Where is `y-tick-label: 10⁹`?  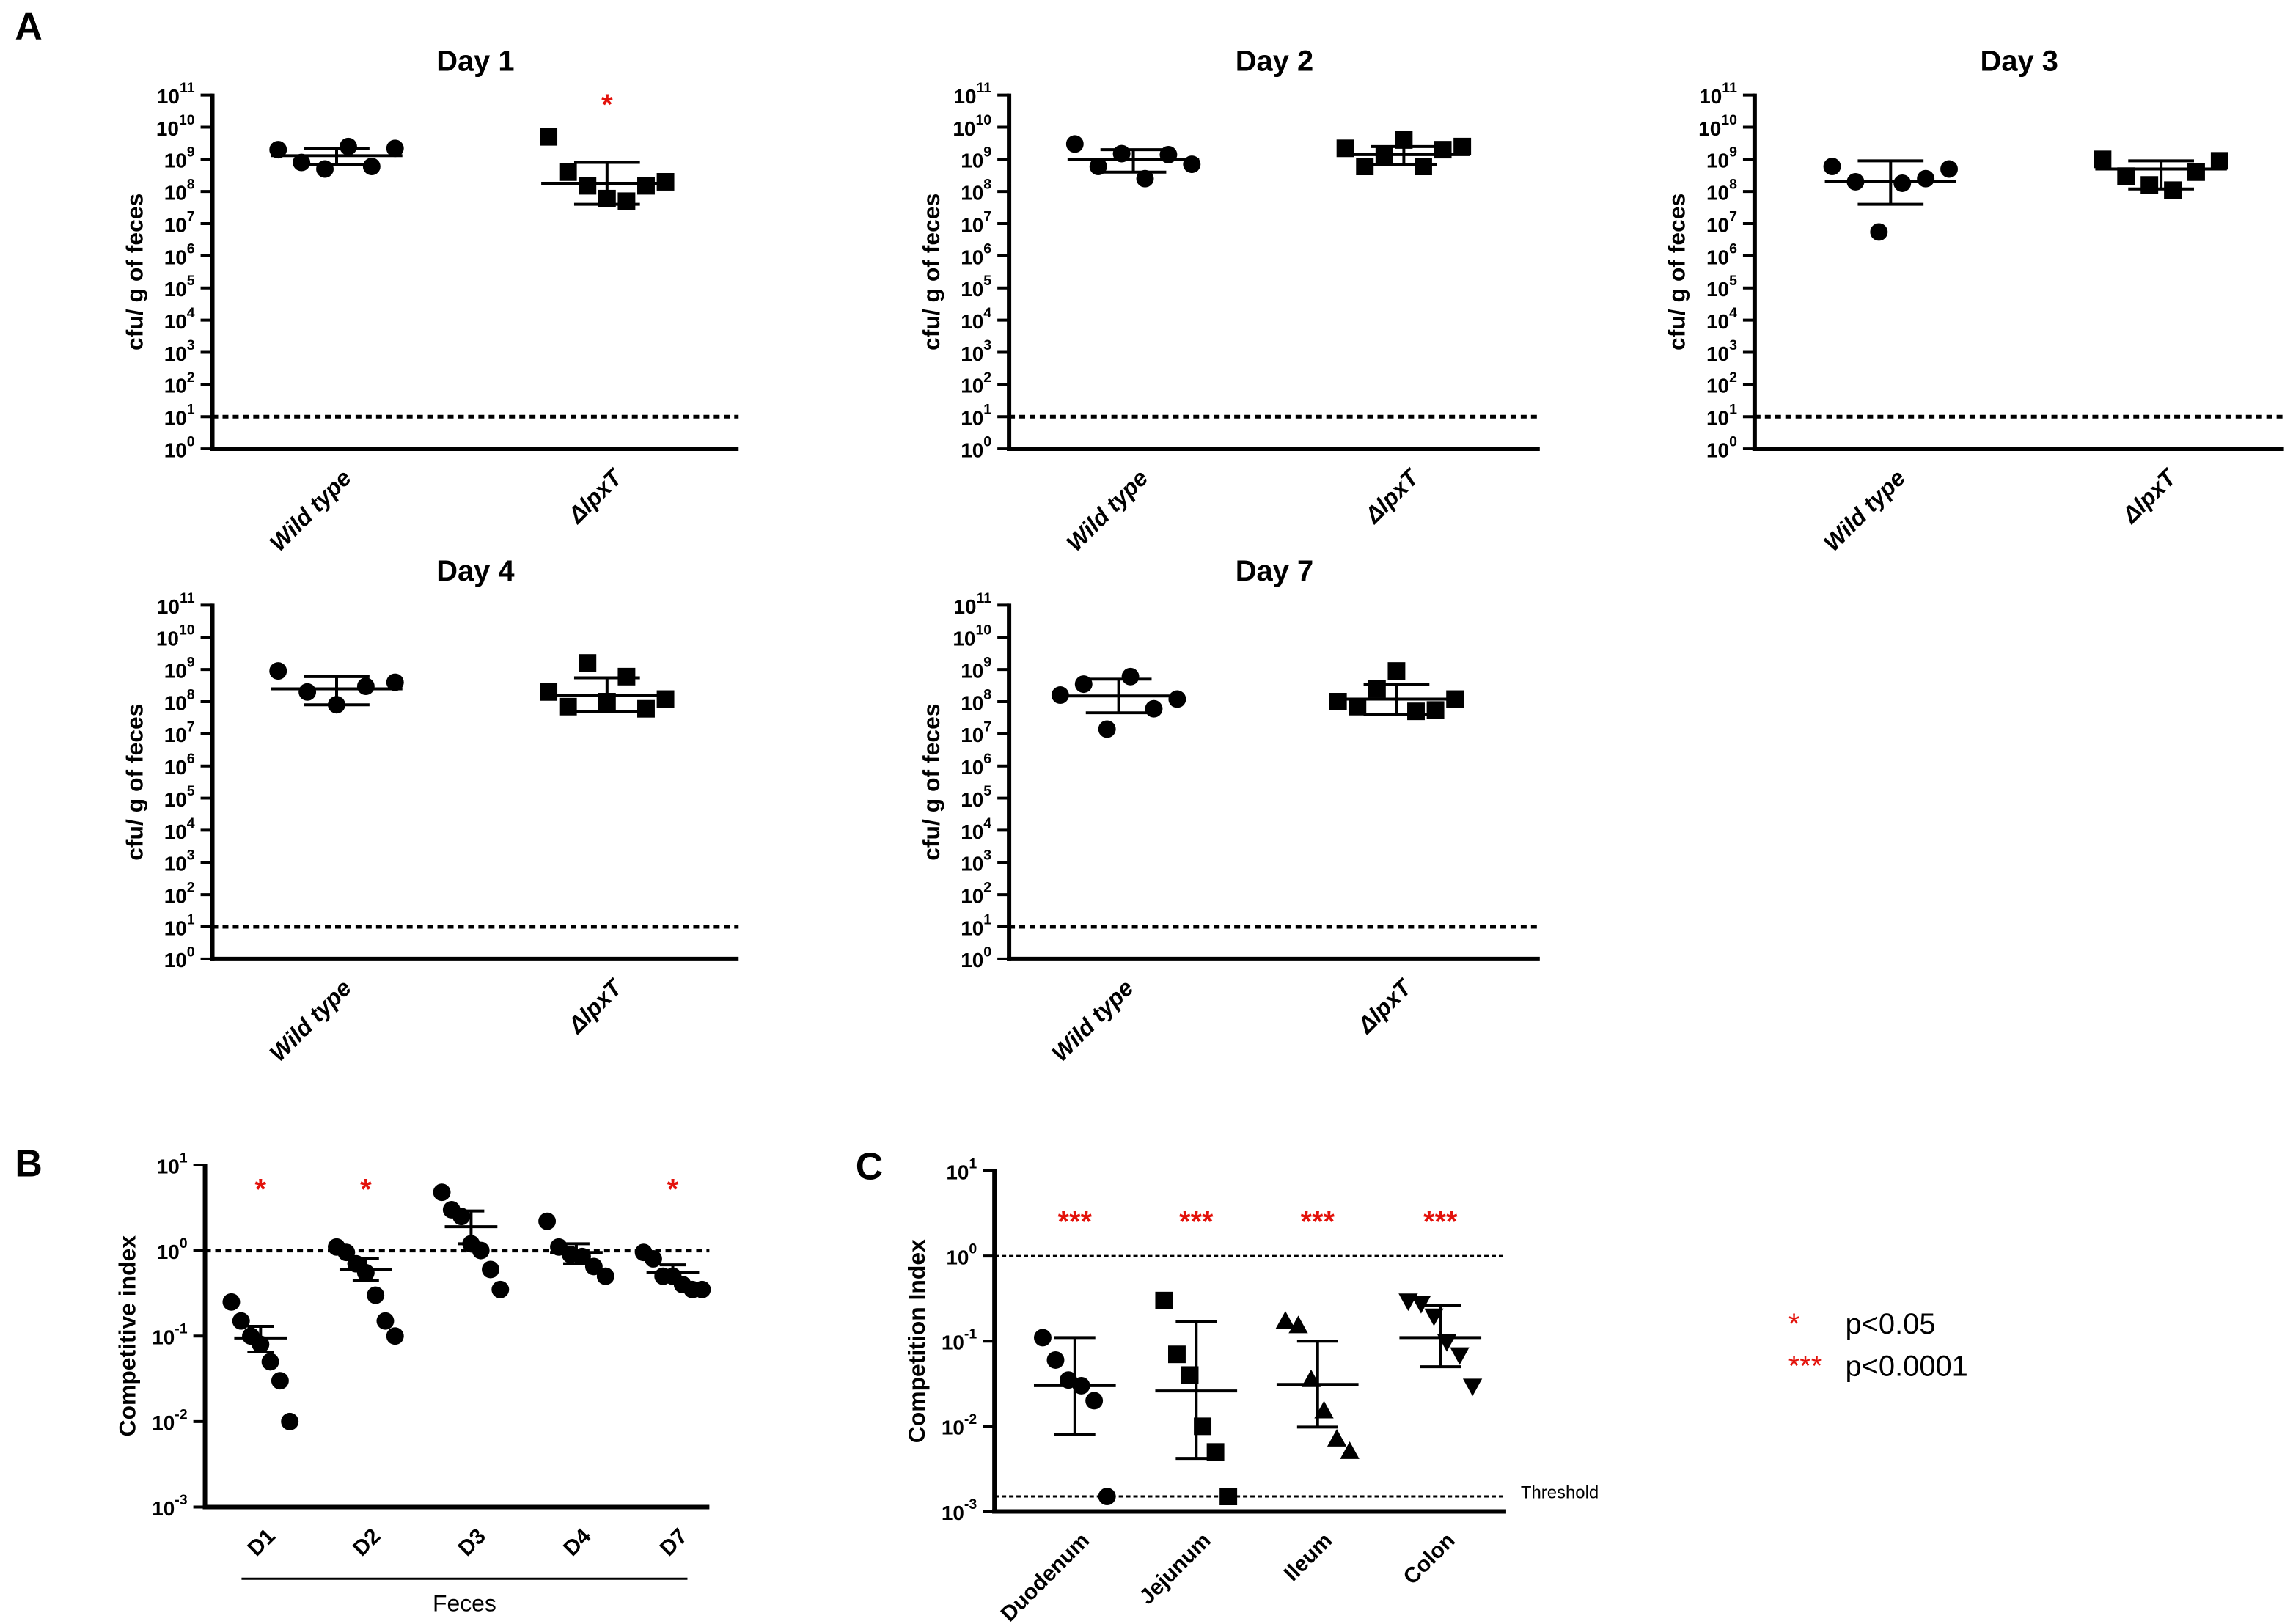 y-tick-label: 10⁹ is located at coordinates (179, 669).